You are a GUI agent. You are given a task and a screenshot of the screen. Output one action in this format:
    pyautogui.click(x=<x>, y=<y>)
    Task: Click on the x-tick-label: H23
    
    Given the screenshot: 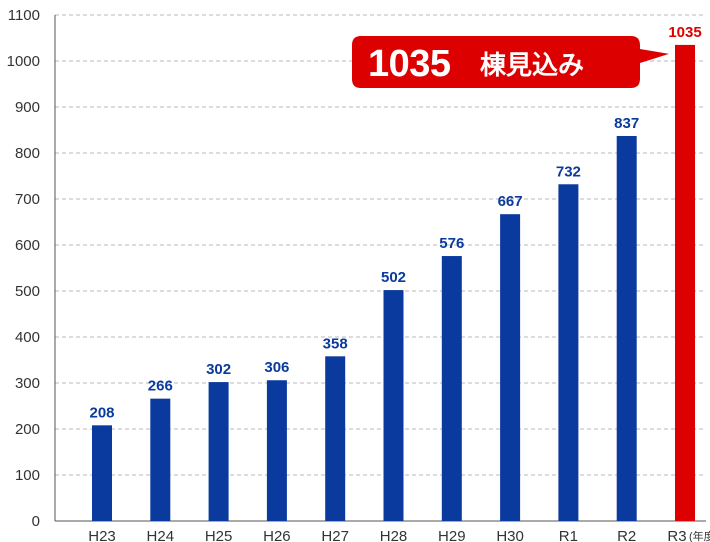 What is the action you would take?
    pyautogui.click(x=102, y=535)
    